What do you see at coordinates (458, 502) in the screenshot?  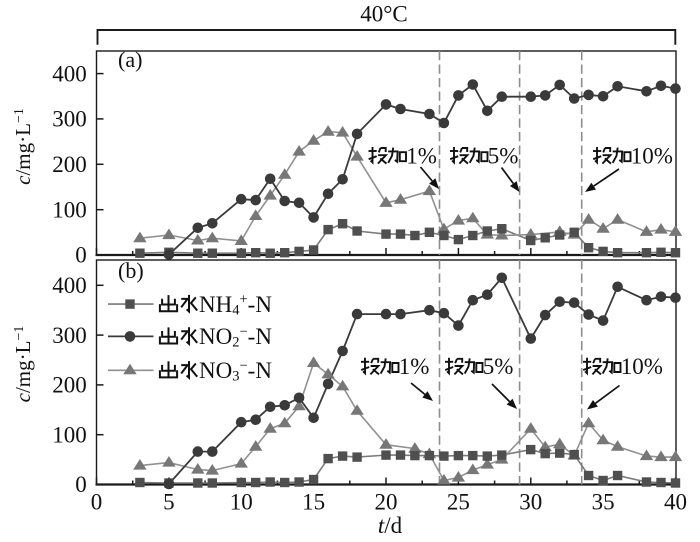 I see `svg-text: 25` at bounding box center [458, 502].